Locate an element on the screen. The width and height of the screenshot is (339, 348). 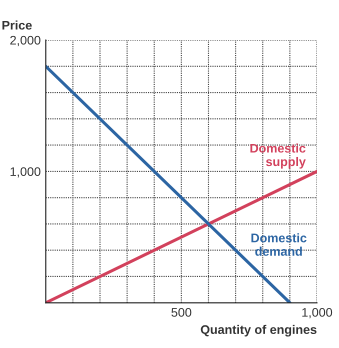
series-label: Domestic supply is located at coordinates (278, 156).